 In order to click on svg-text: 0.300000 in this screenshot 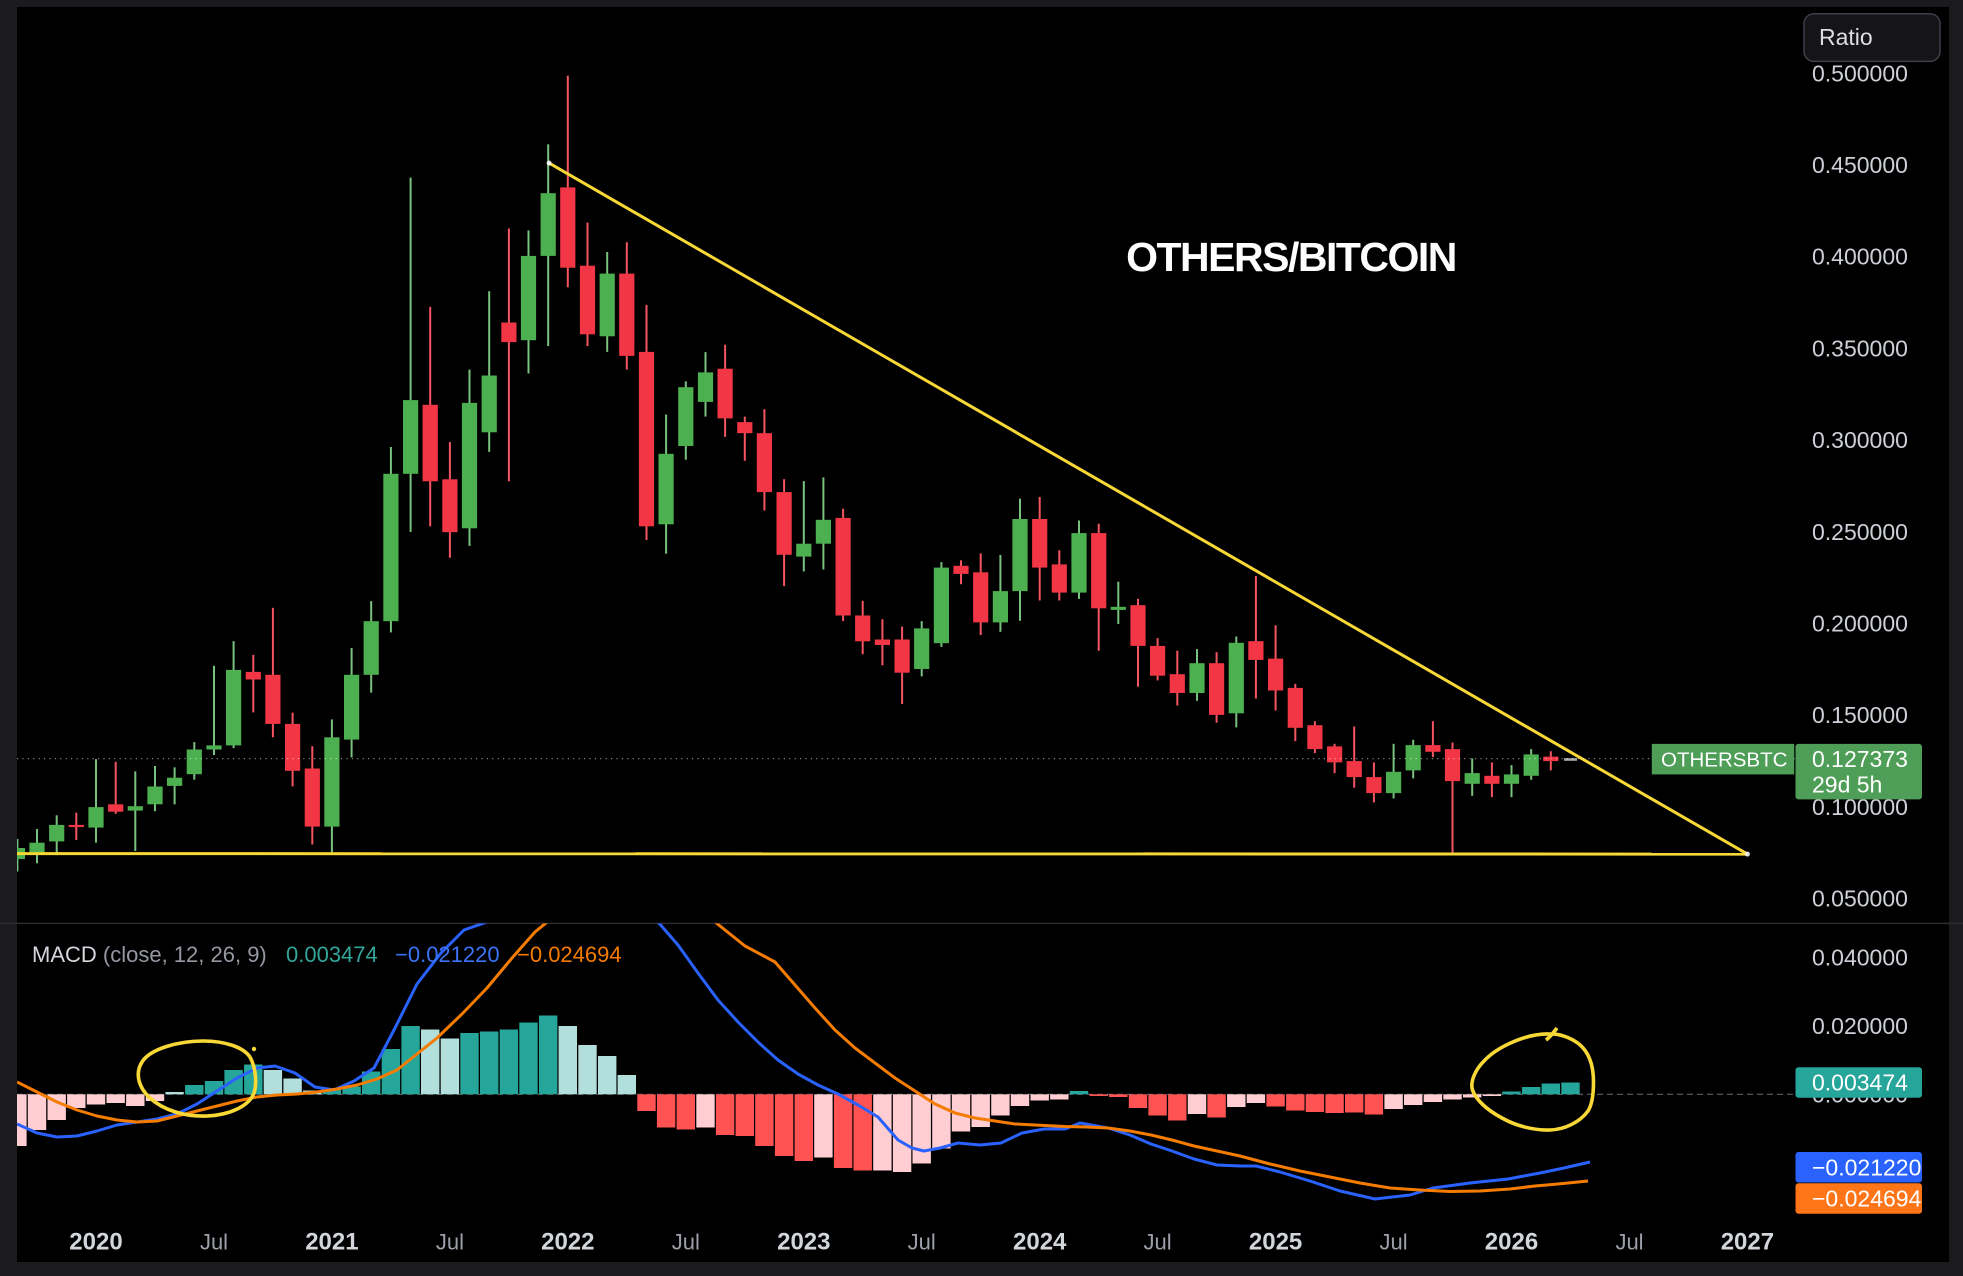, I will do `click(1860, 440)`.